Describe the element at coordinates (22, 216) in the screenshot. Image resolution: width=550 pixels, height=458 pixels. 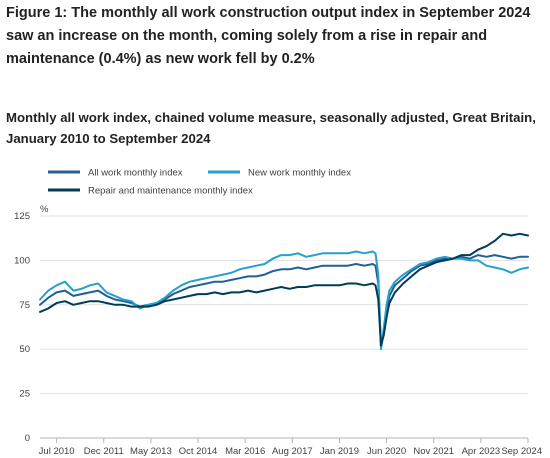
I see `y-tick-label: 125` at that location.